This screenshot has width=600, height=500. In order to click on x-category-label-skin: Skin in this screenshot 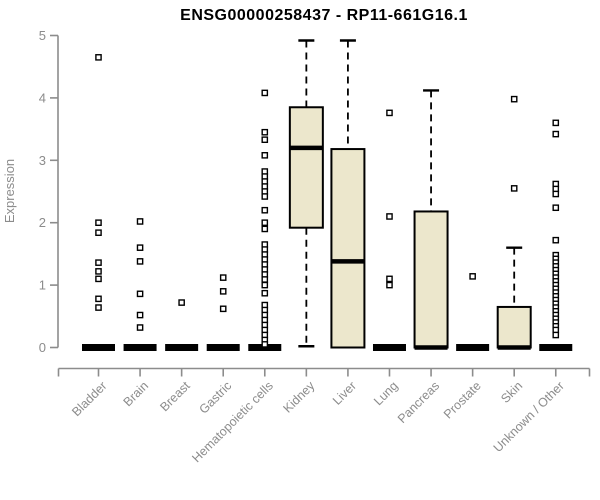, I will do `click(511, 392)`.